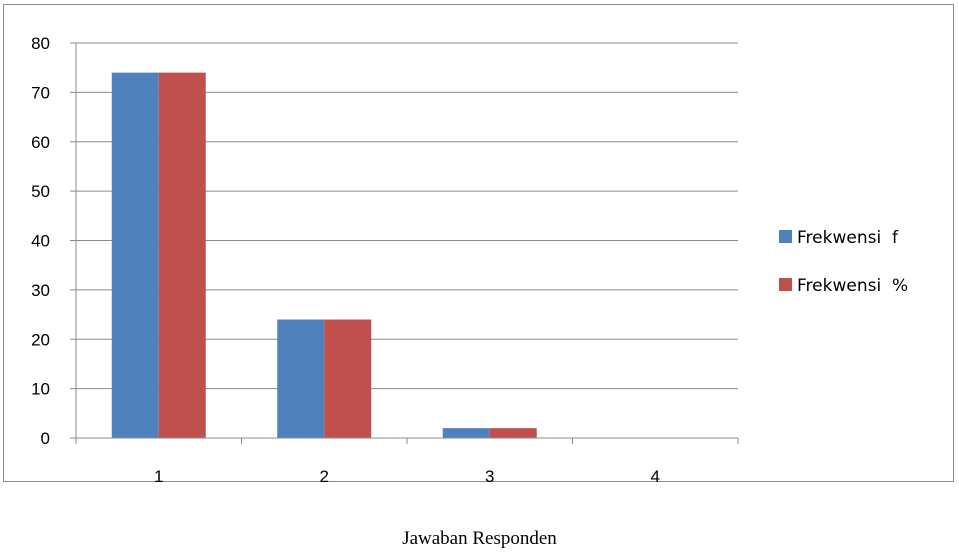 The image size is (959, 553). I want to click on legend: Frekwensi f Frekwensi %, so click(843, 262).